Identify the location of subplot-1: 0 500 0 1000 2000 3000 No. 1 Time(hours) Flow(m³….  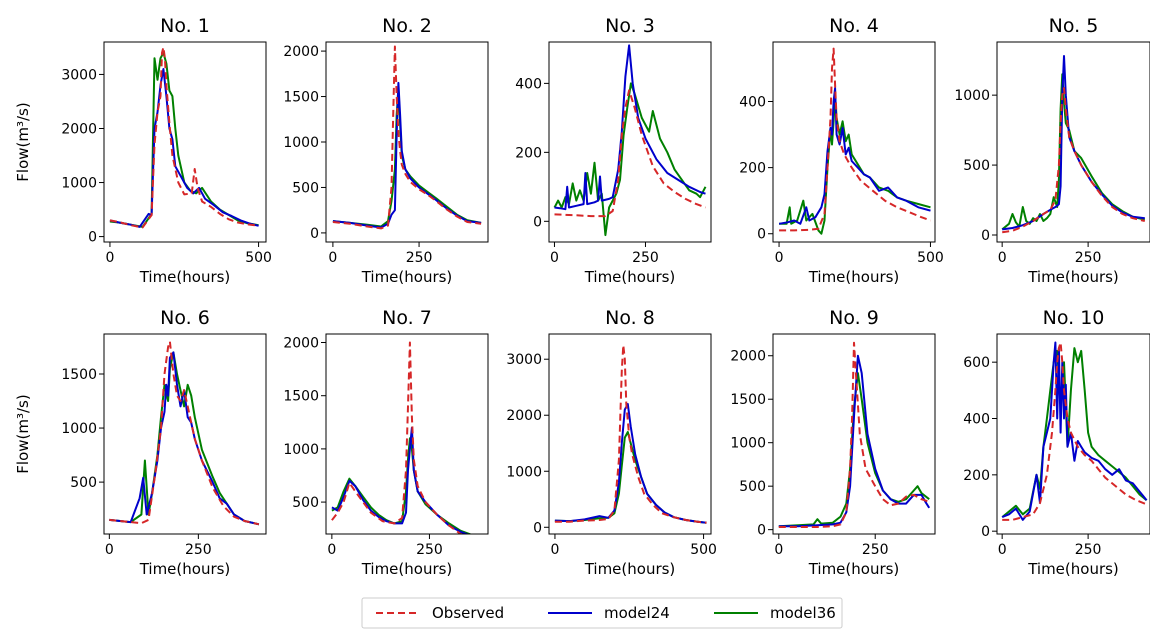
(143, 150).